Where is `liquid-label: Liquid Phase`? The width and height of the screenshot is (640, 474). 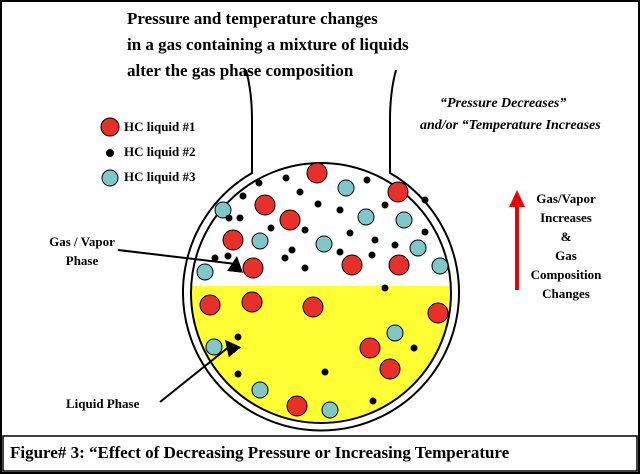 liquid-label: Liquid Phase is located at coordinates (103, 403).